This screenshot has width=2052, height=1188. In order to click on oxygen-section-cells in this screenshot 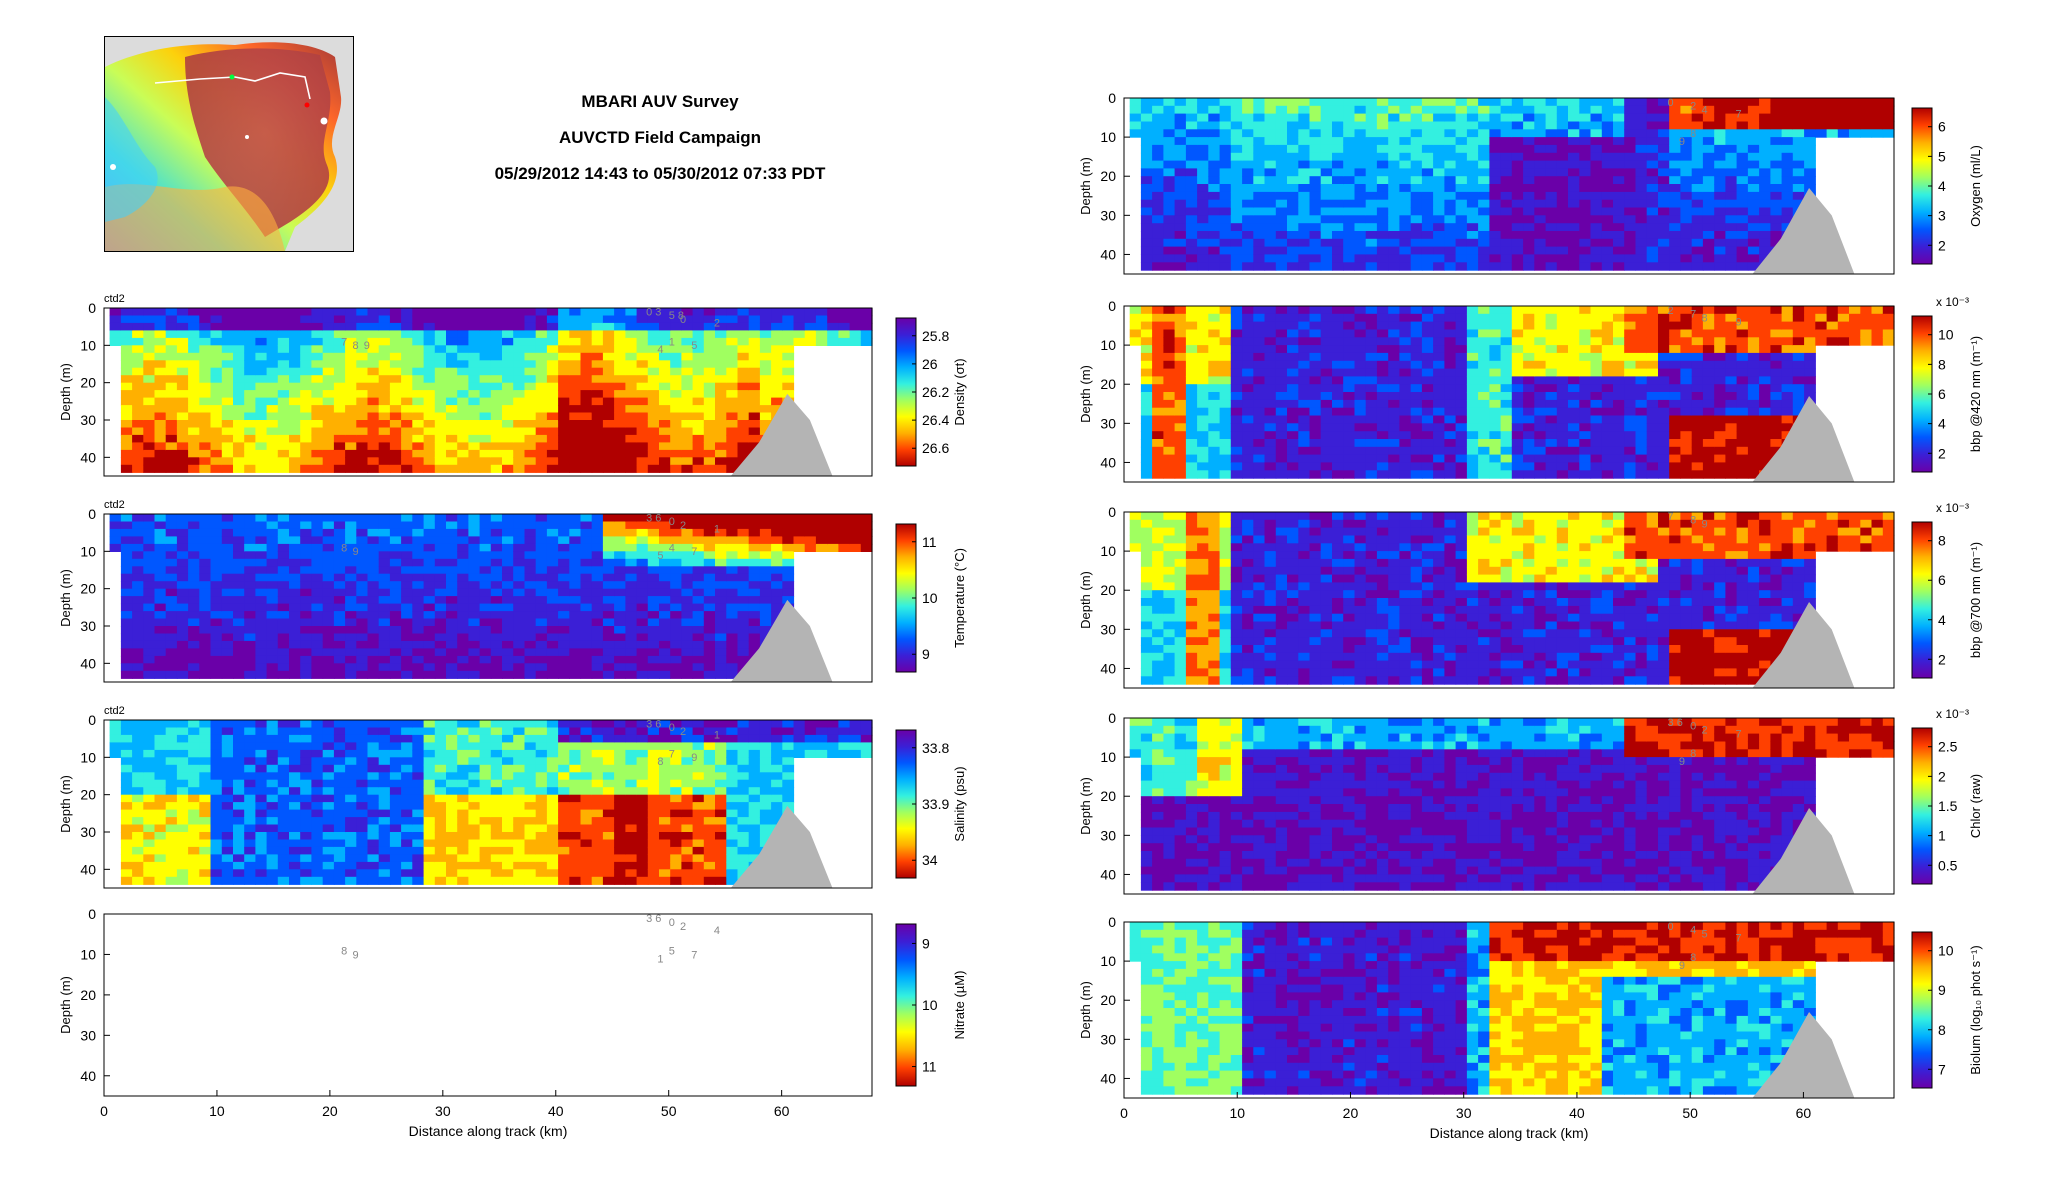, I will do `click(1512, 184)`.